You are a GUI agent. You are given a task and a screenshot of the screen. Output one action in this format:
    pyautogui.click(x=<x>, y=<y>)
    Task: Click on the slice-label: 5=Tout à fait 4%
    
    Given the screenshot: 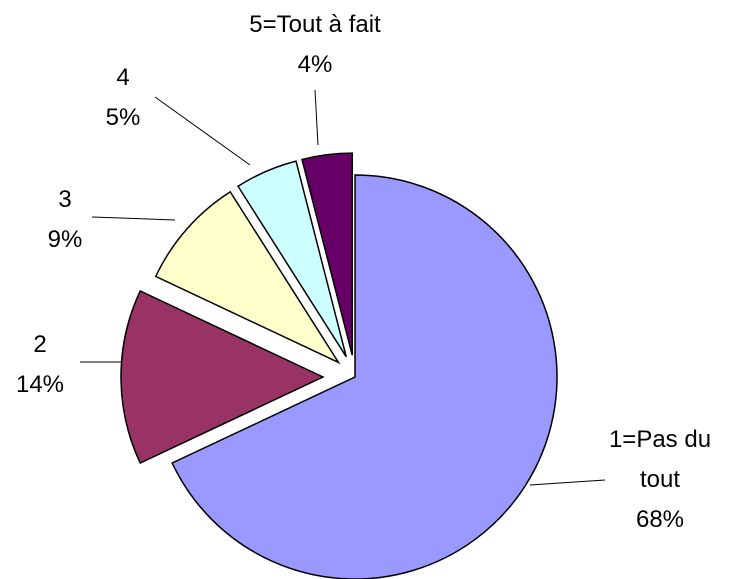 What is the action you would take?
    pyautogui.click(x=315, y=45)
    